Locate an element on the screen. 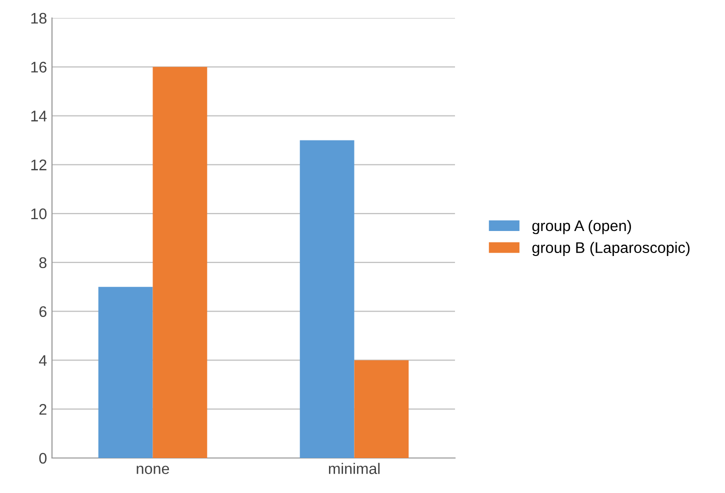 The height and width of the screenshot is (493, 725). y-tick-label: 18 is located at coordinates (38, 18).